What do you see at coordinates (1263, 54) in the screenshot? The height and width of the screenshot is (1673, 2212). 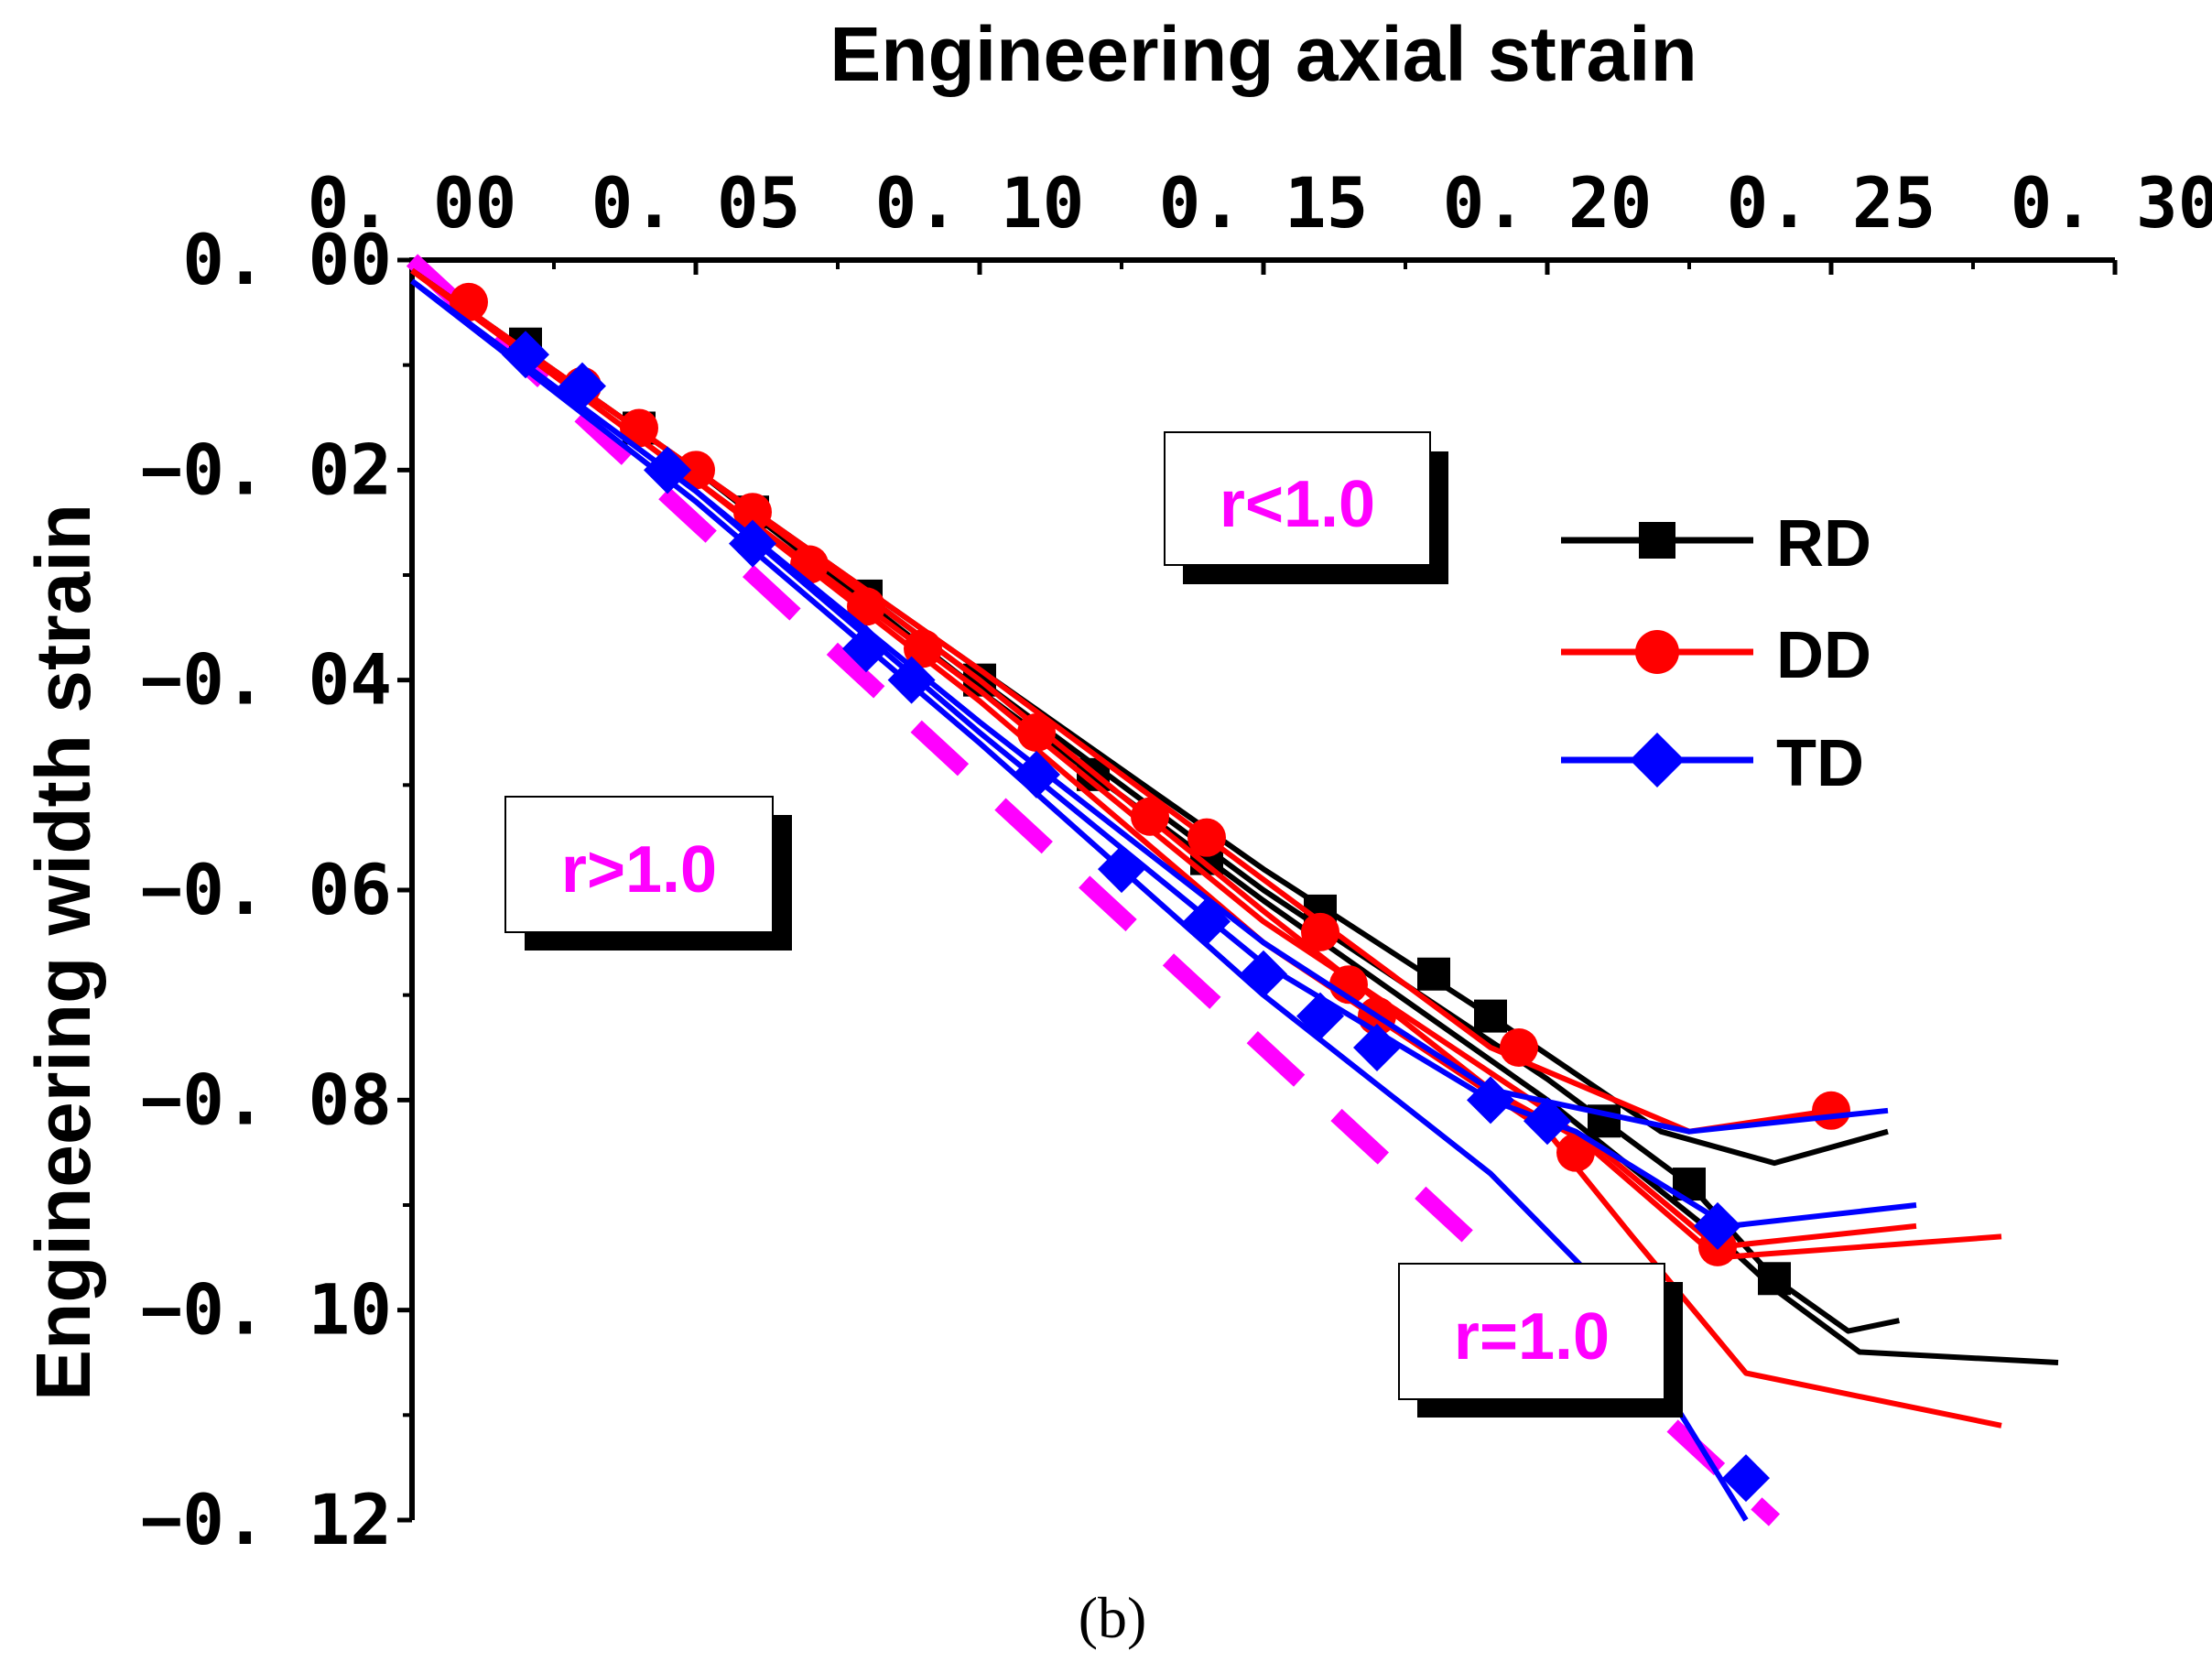 I see `x-axis-title: Engineering axial strain` at bounding box center [1263, 54].